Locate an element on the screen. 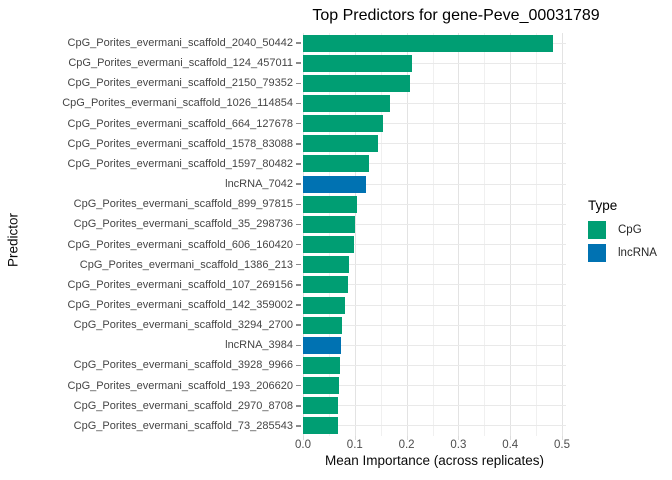  y-axis-label: CpG_Porites_evermani_scaffold_899_97815 is located at coordinates (183, 204).